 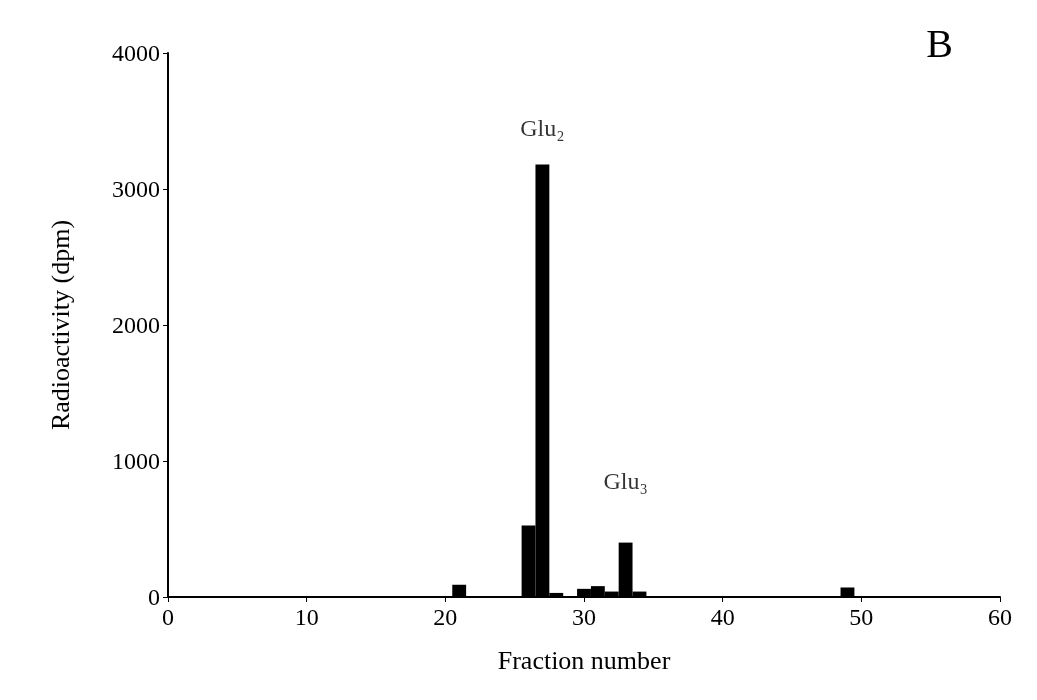 What do you see at coordinates (940, 43) in the screenshot?
I see `chart-title: B` at bounding box center [940, 43].